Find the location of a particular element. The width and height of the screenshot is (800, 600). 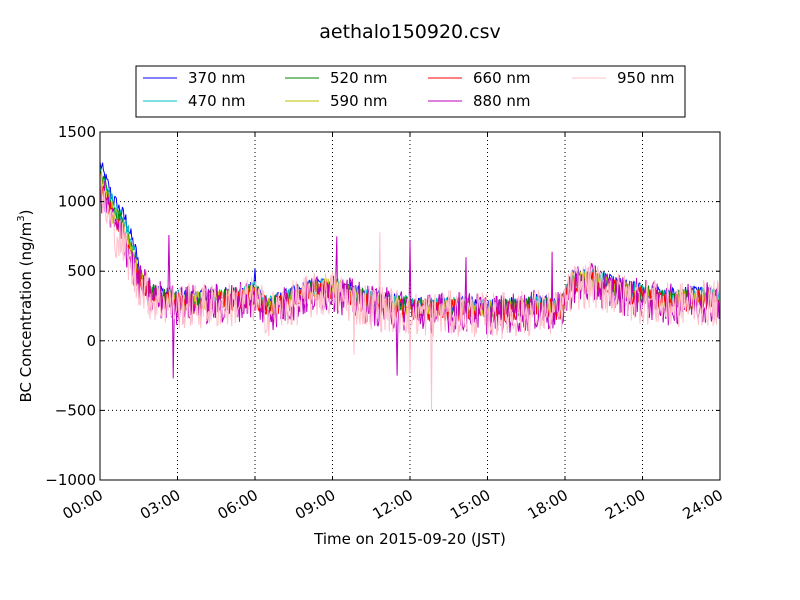

x-tick-label: 24:00 is located at coordinates (703, 504).